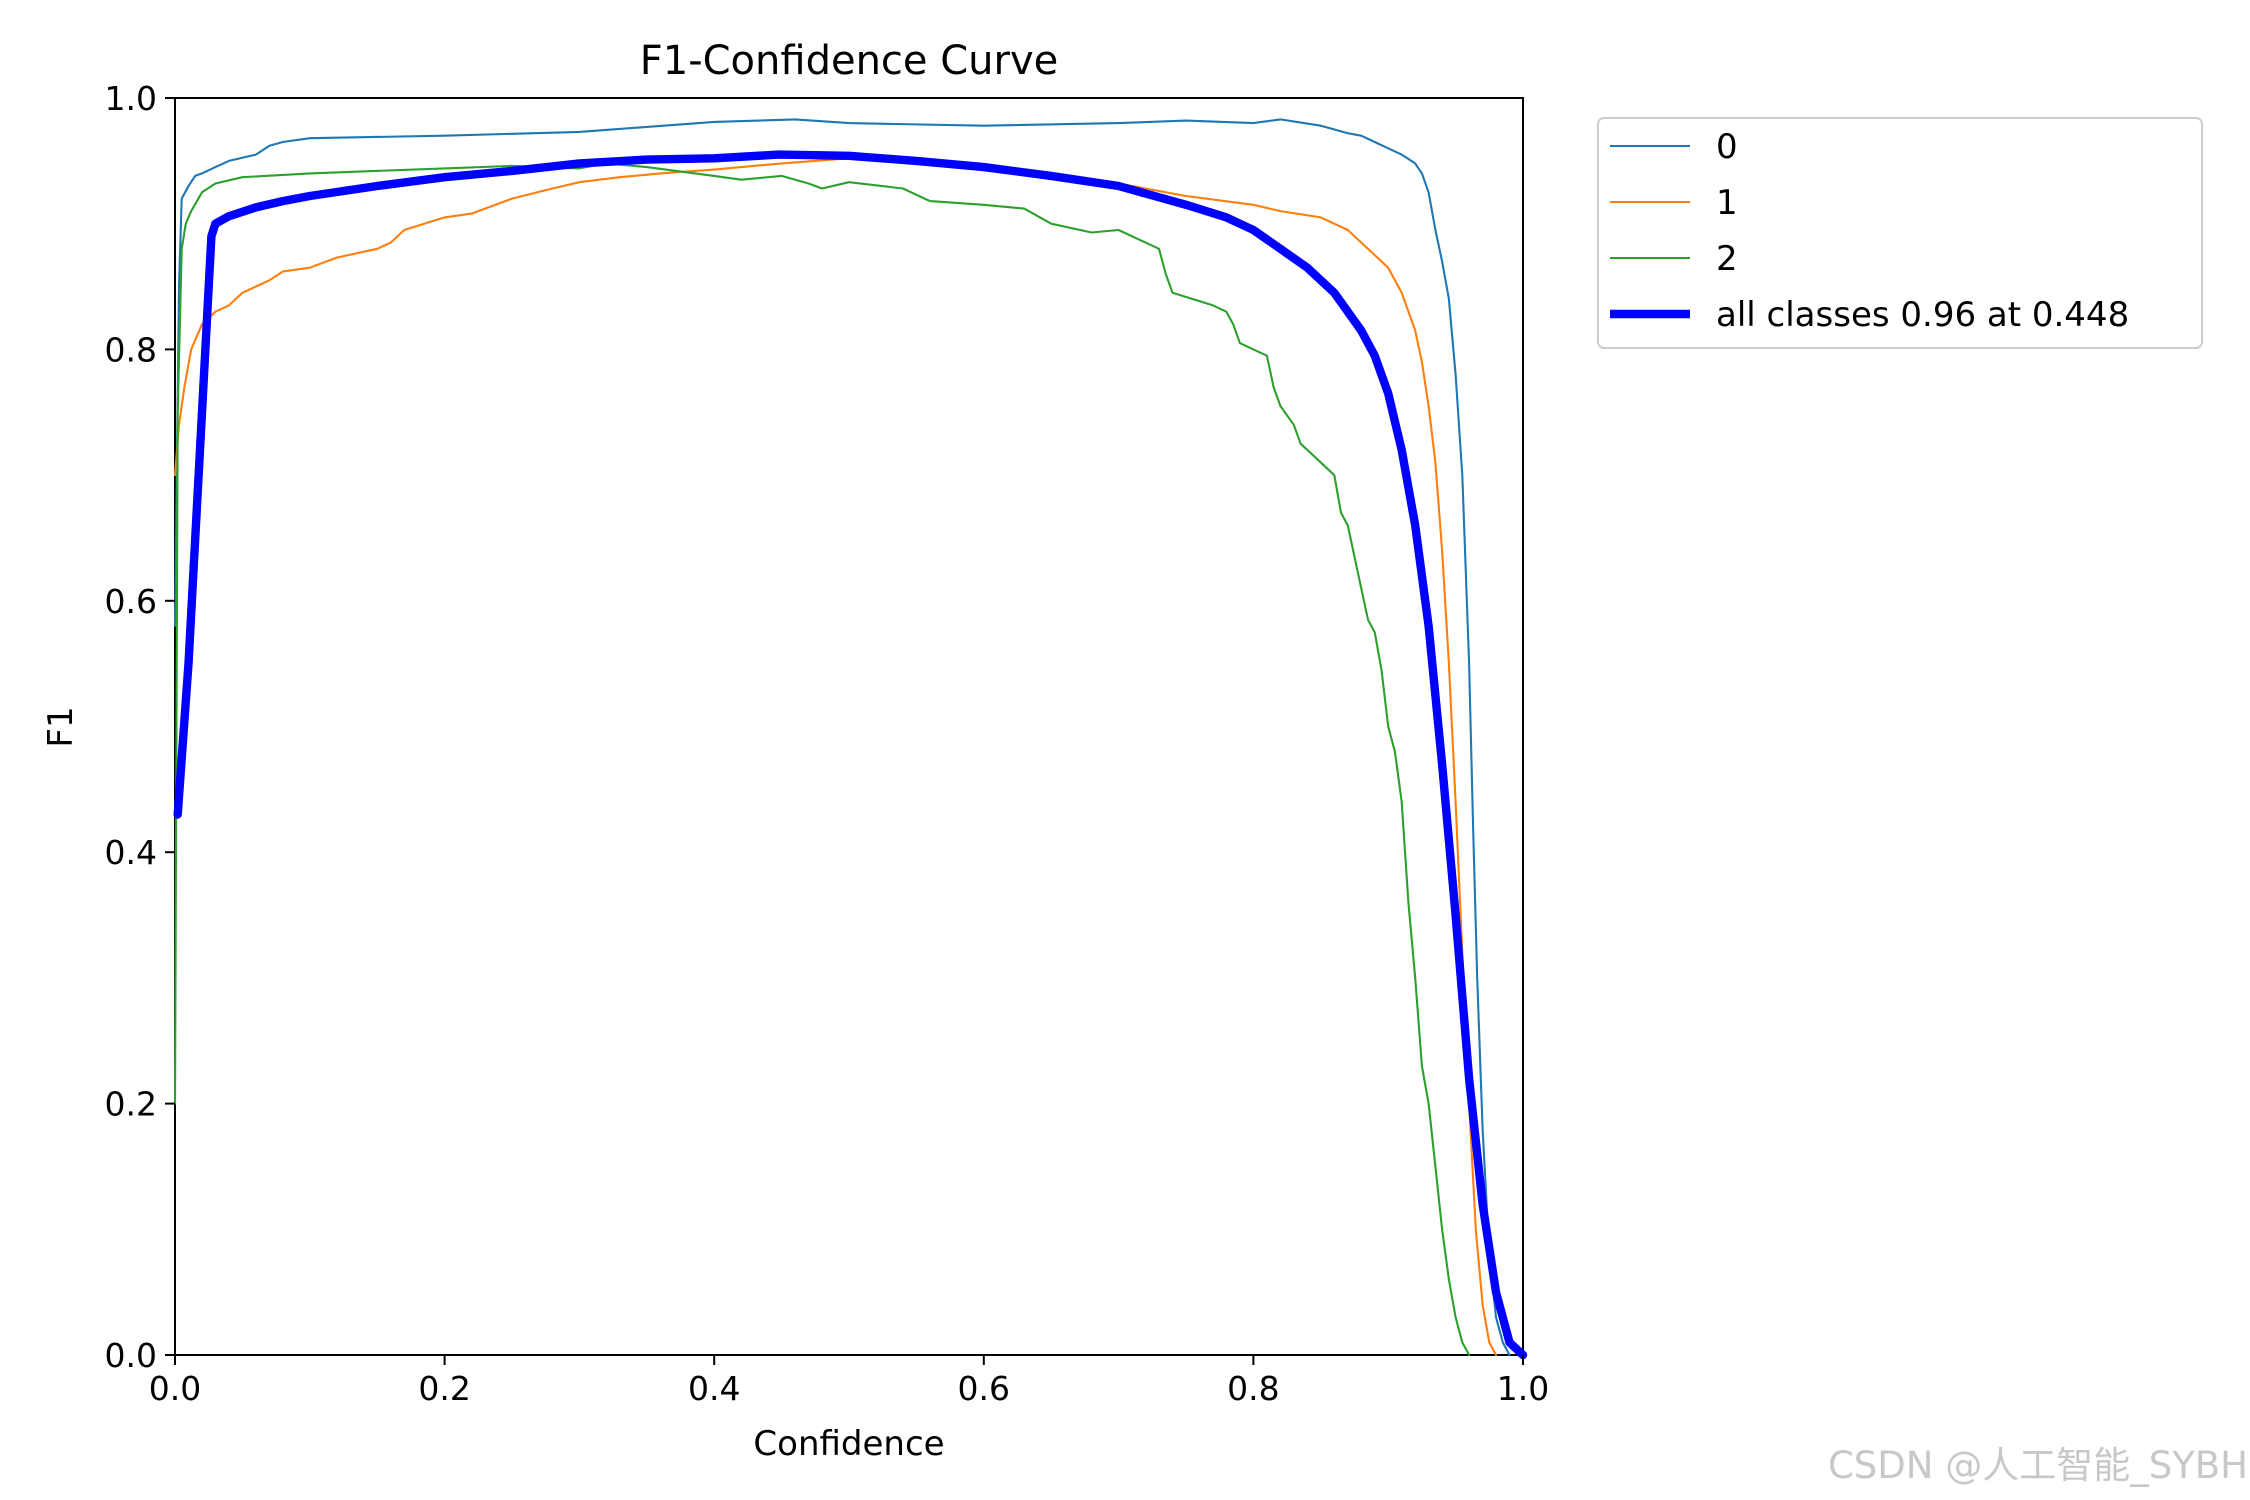  I want to click on x-tick-label: 0.0, so click(175, 1388).